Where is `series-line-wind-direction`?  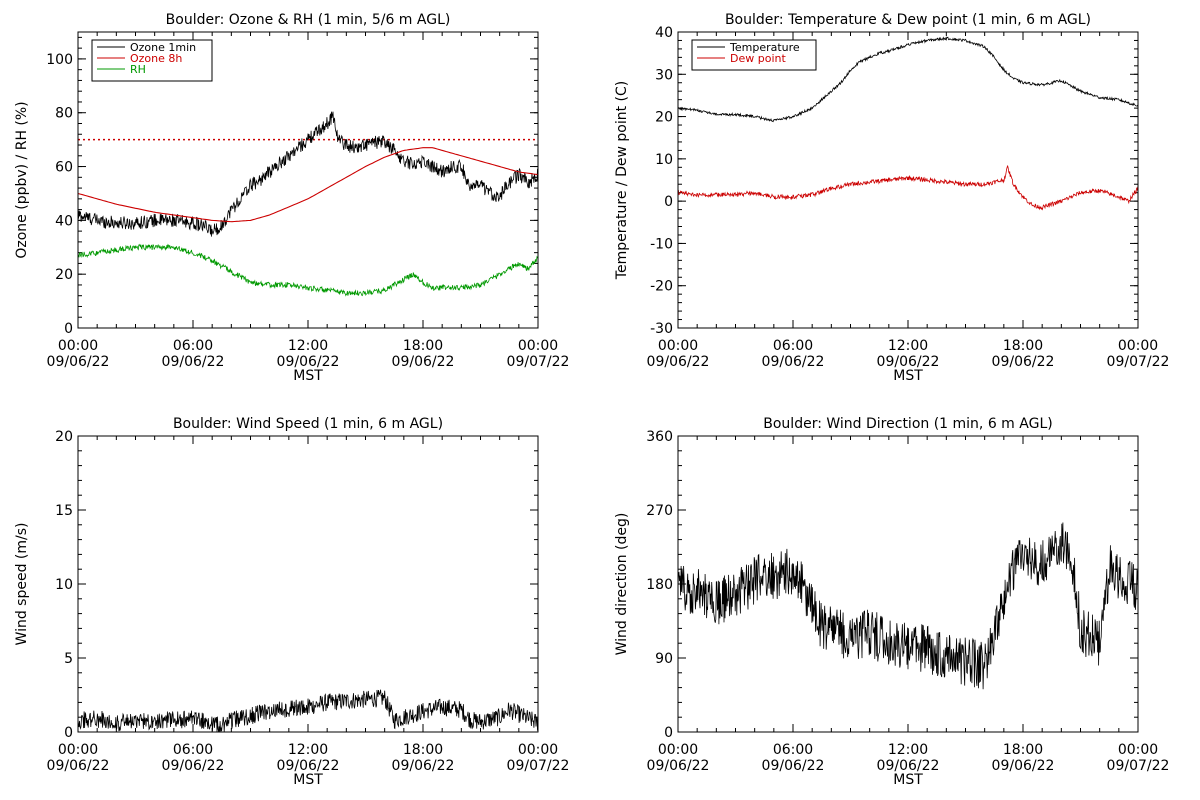 series-line-wind-direction is located at coordinates (908, 606).